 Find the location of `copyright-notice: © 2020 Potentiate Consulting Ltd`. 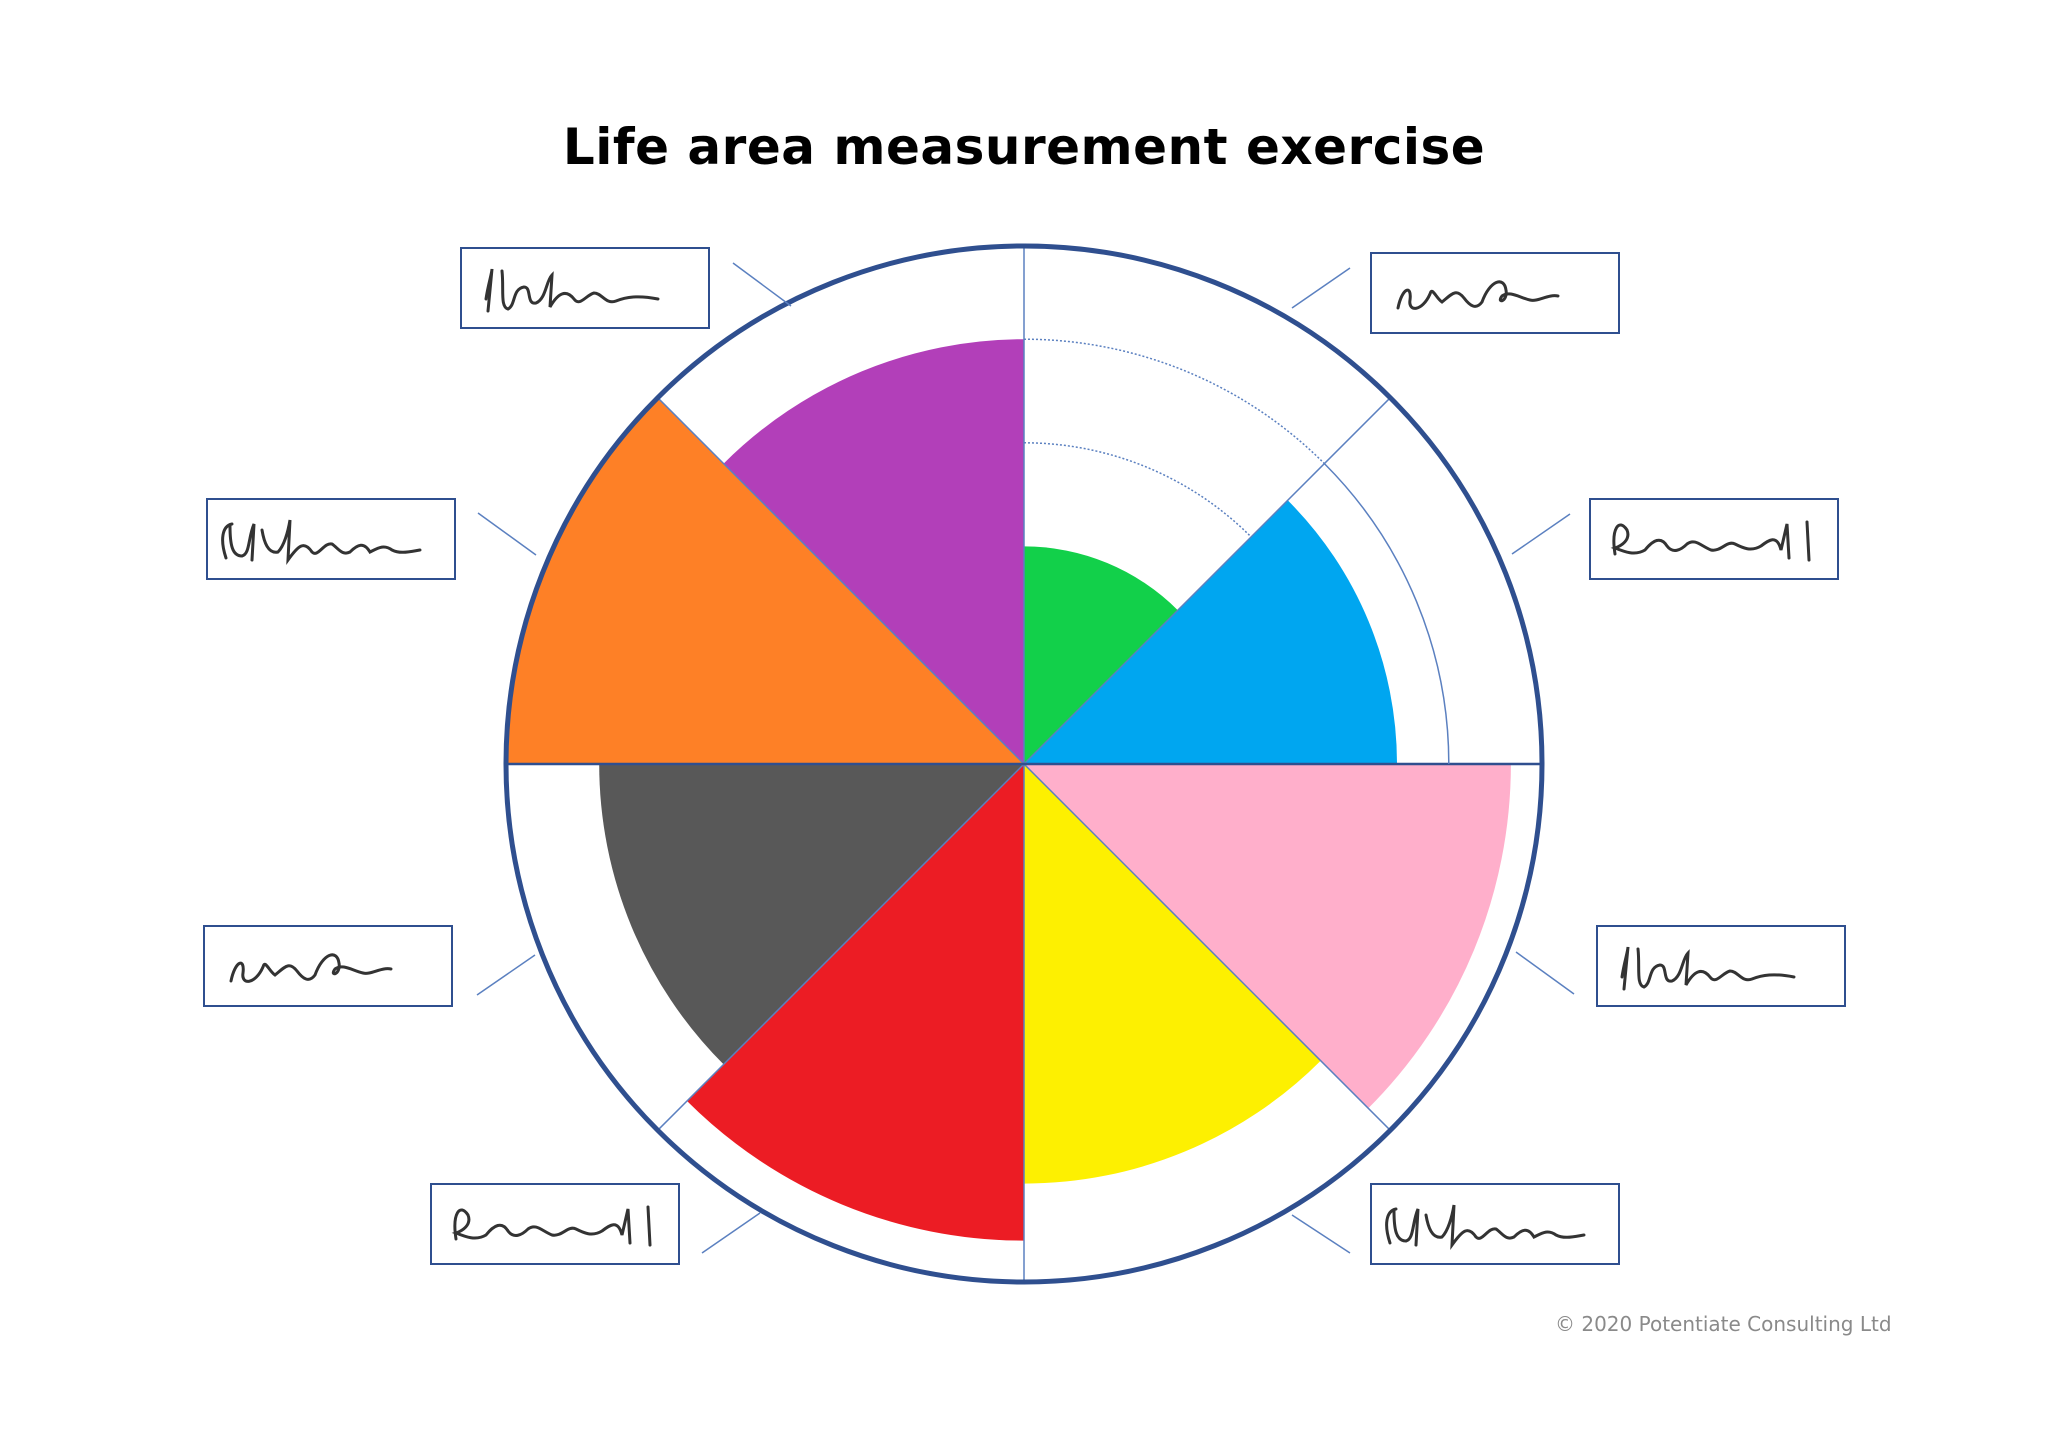

copyright-notice: © 2020 Potentiate Consulting Ltd is located at coordinates (1723, 1324).